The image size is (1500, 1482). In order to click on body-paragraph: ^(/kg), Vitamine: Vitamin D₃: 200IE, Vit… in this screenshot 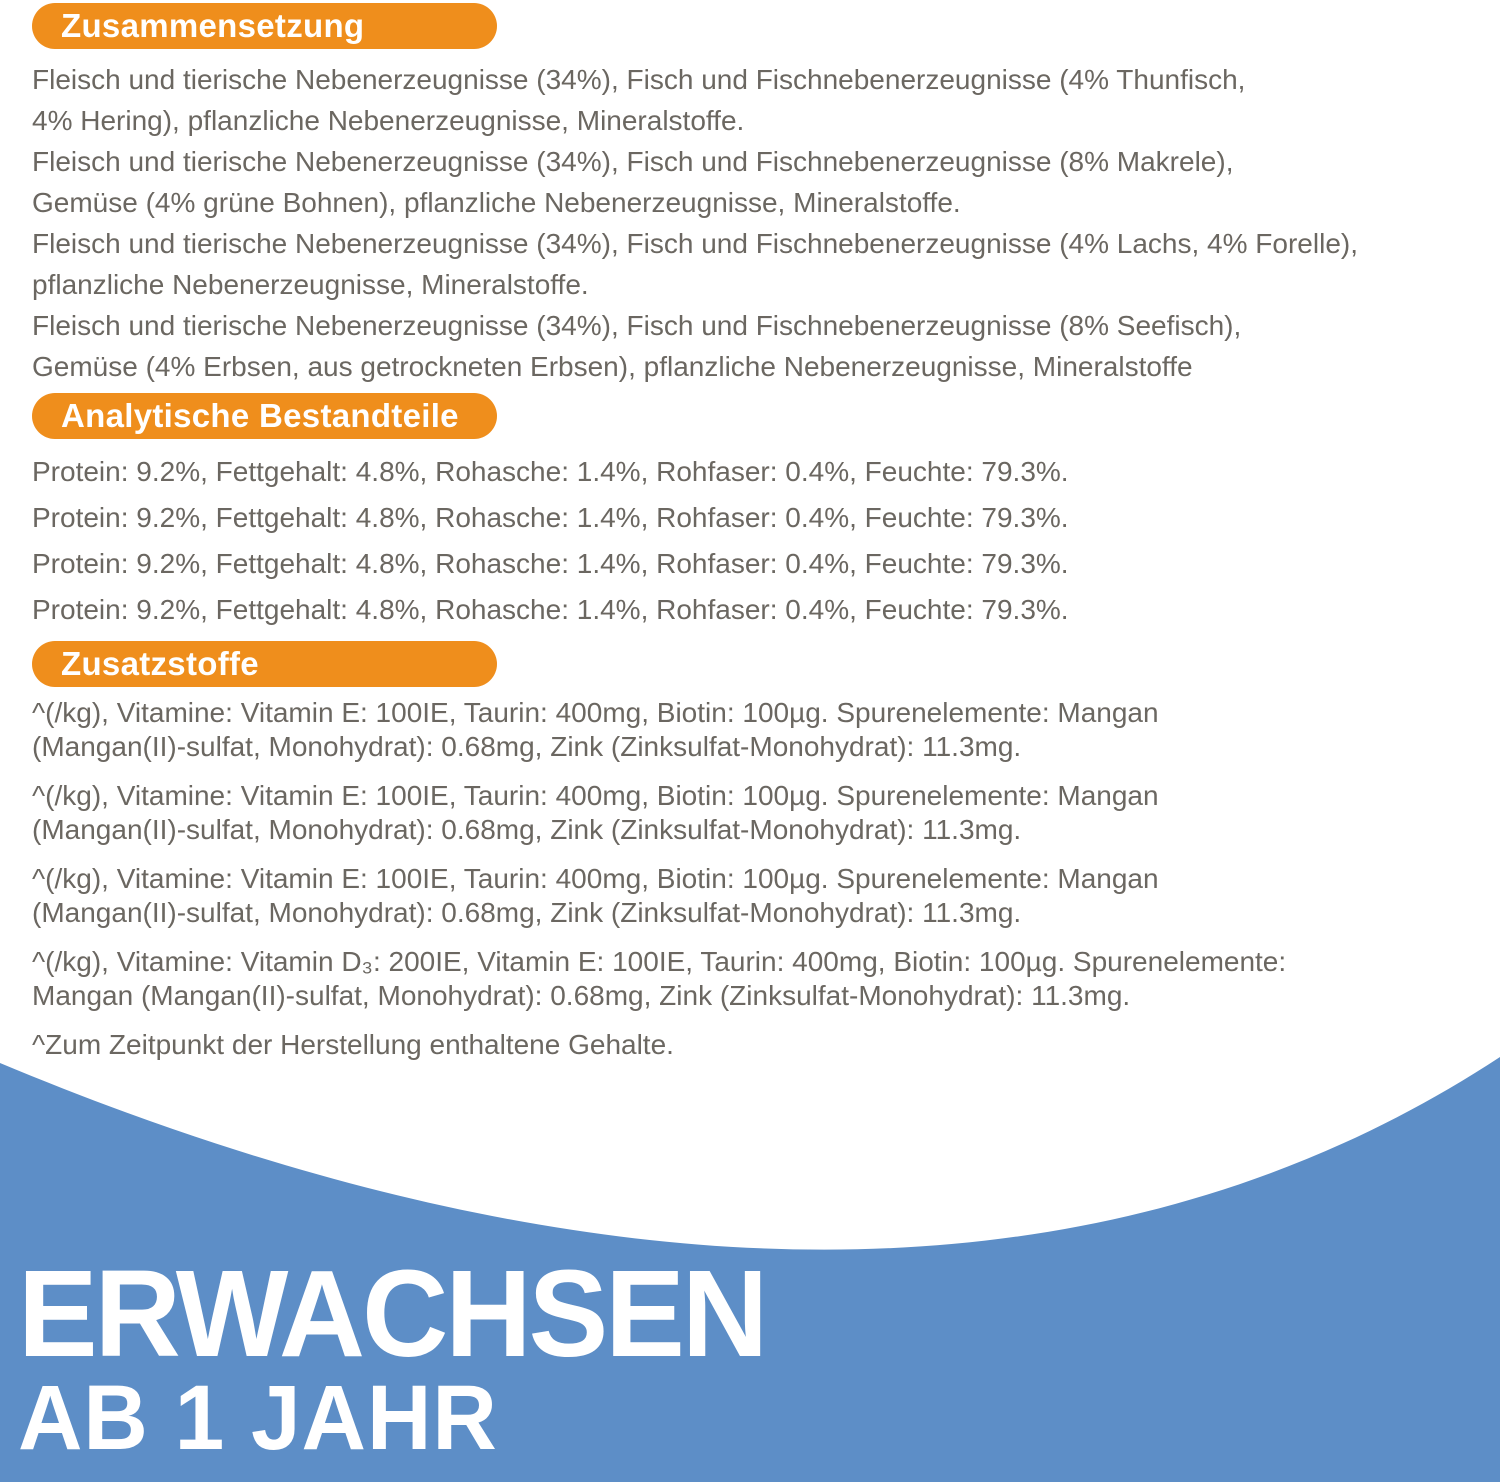, I will do `click(751, 979)`.